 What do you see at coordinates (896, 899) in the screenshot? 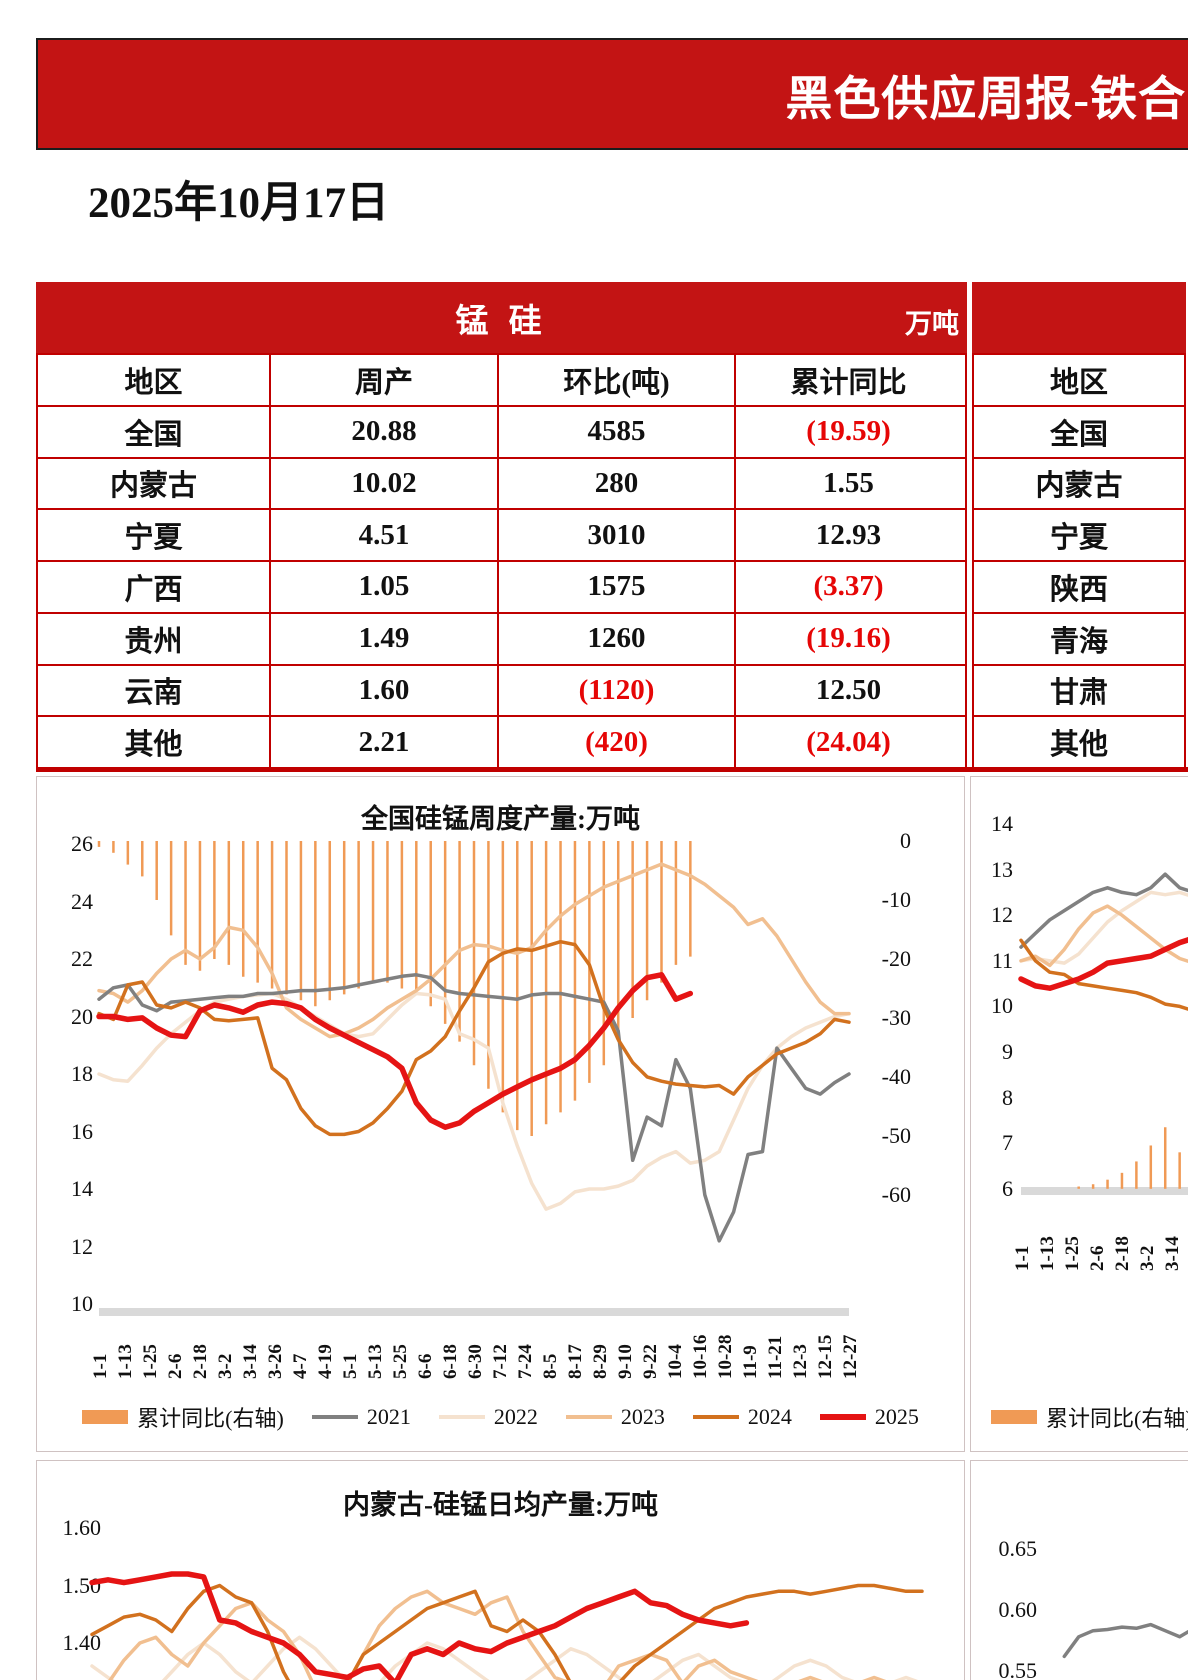
I see `c_l1-ytick: -10` at bounding box center [896, 899].